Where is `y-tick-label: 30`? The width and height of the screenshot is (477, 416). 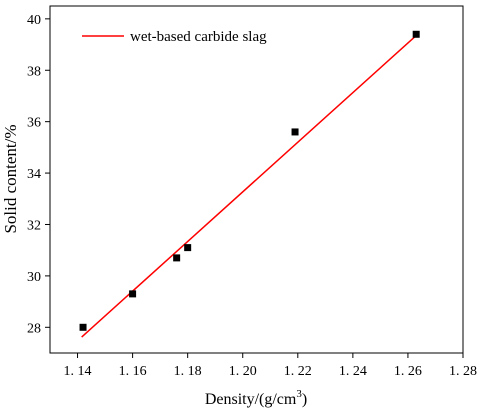 y-tick-label: 30 is located at coordinates (34, 277).